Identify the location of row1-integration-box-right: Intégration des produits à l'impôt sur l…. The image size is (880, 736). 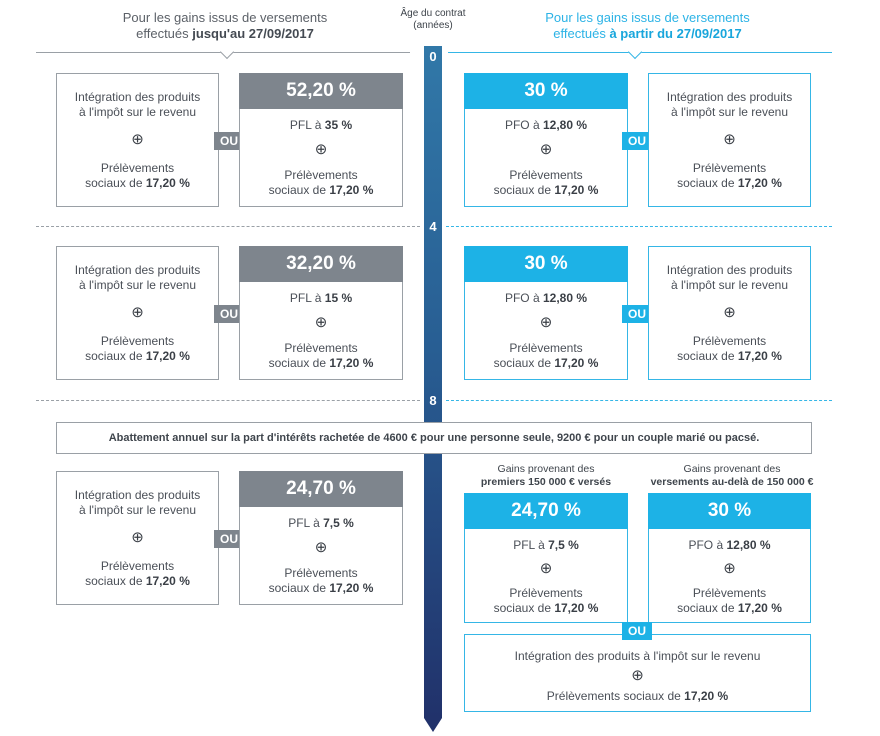
(729, 140).